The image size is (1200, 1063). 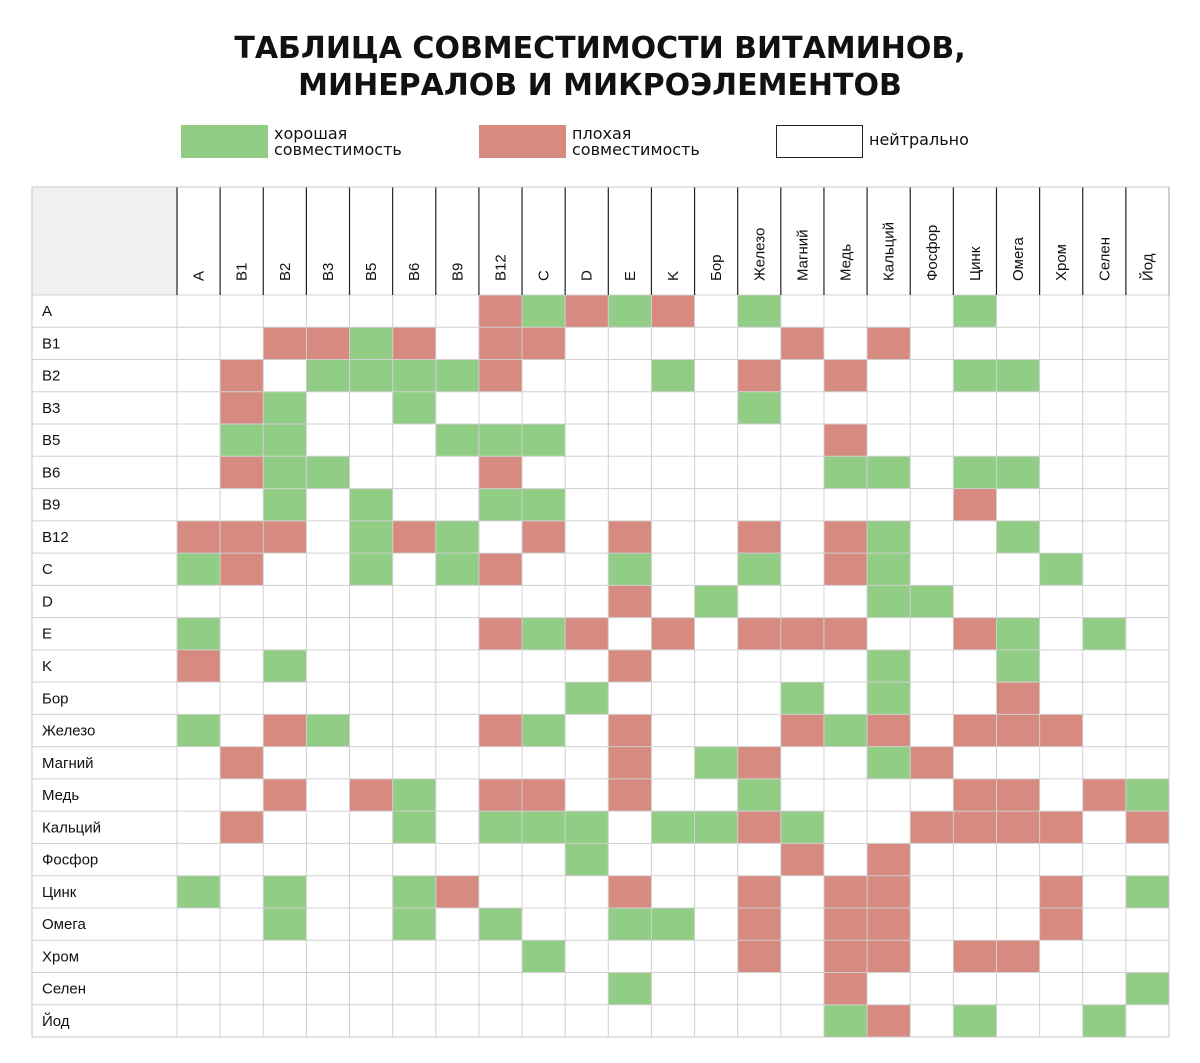 What do you see at coordinates (636, 149) in the screenshot?
I see `legend-bad-line2: совместимость` at bounding box center [636, 149].